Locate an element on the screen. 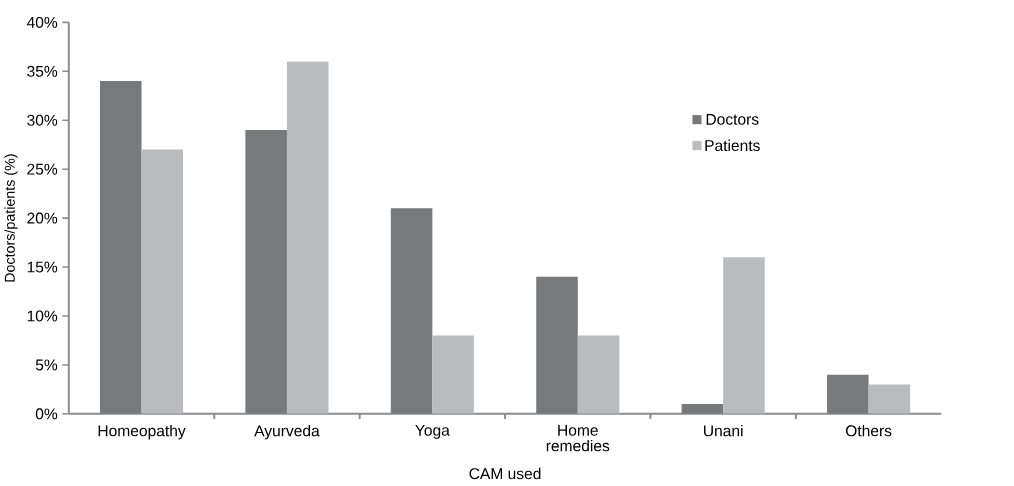 The height and width of the screenshot is (486, 1014). x-tick-label: Ayurveda is located at coordinates (287, 432).